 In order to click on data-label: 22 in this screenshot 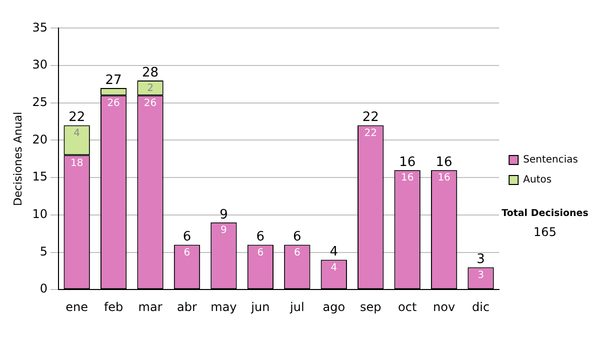, I will do `click(370, 133)`.